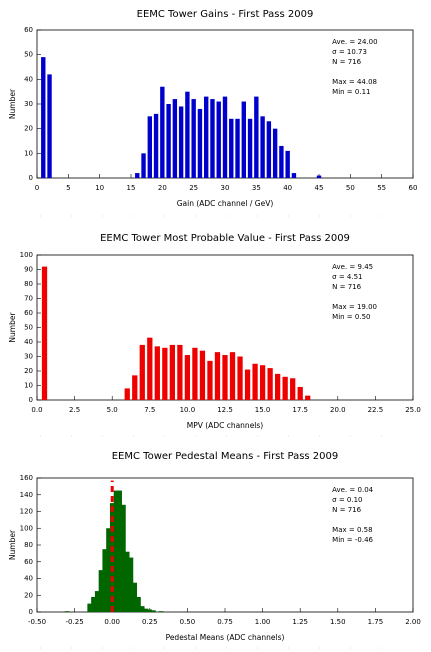 The image size is (431, 652). Describe the element at coordinates (28, 299) in the screenshot. I see `y-tick-label: 70` at that location.